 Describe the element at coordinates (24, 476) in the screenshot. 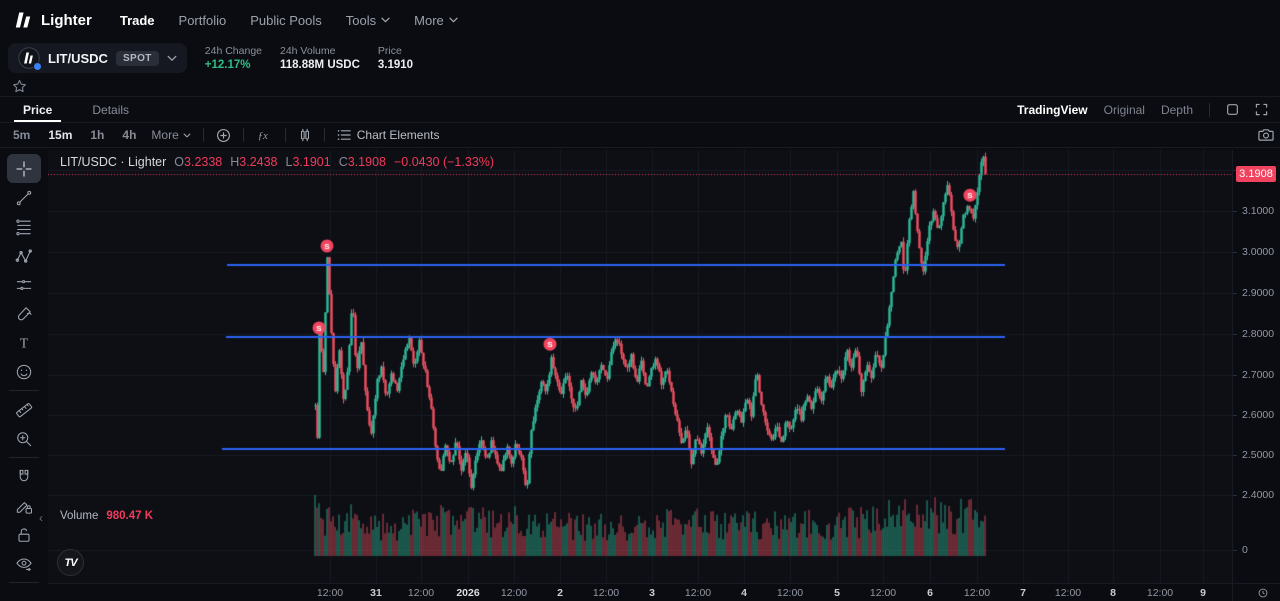

I see `tool-magnet` at that location.